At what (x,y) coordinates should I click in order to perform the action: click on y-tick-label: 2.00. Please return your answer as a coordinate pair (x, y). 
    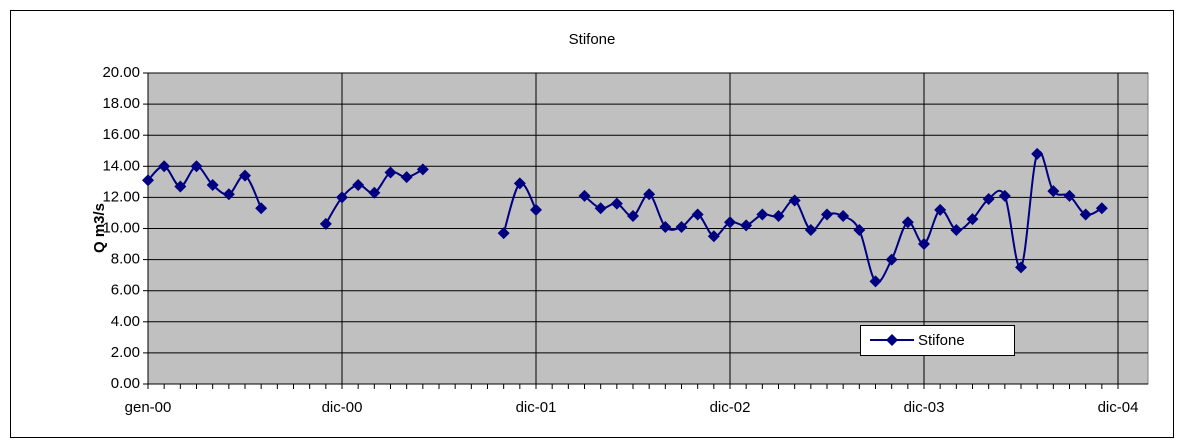
    Looking at the image, I should click on (125, 352).